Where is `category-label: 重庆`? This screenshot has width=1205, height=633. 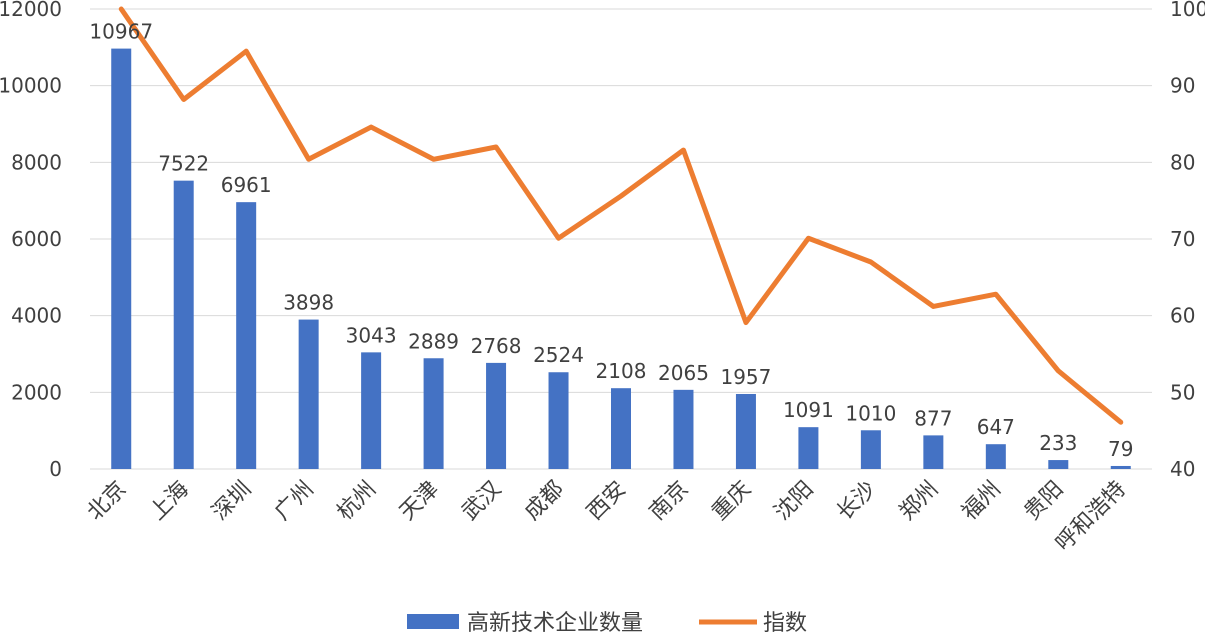 category-label: 重庆 is located at coordinates (731, 501).